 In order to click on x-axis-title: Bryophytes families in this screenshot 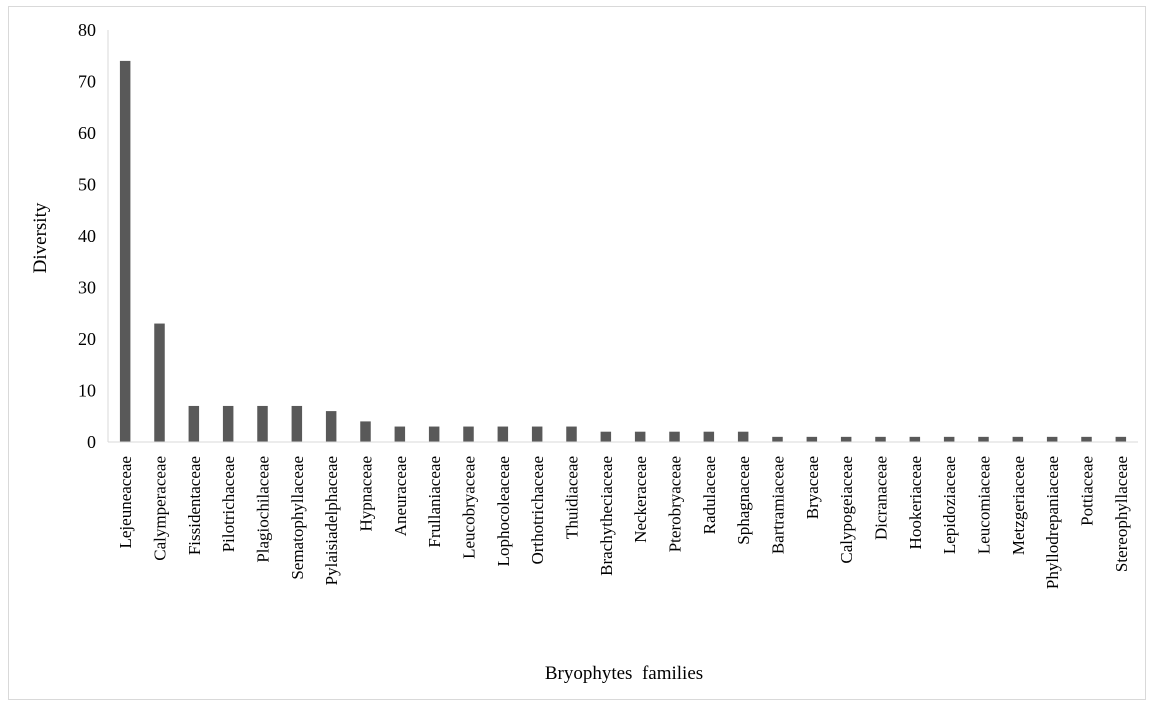, I will do `click(624, 673)`.